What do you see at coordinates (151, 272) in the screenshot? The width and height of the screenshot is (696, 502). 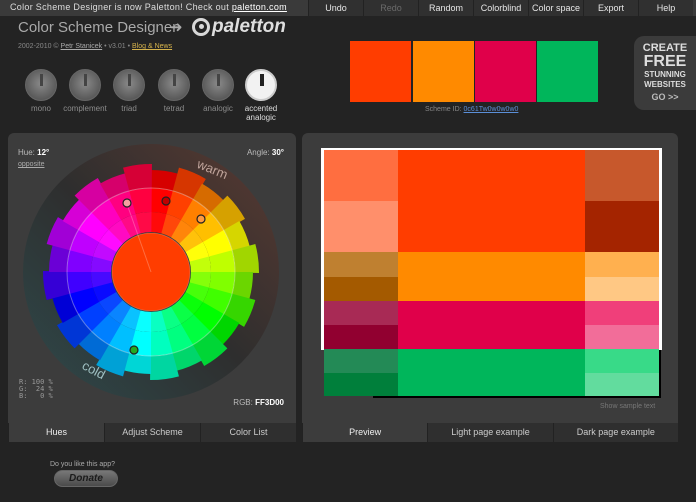 I see `hue-sectors` at bounding box center [151, 272].